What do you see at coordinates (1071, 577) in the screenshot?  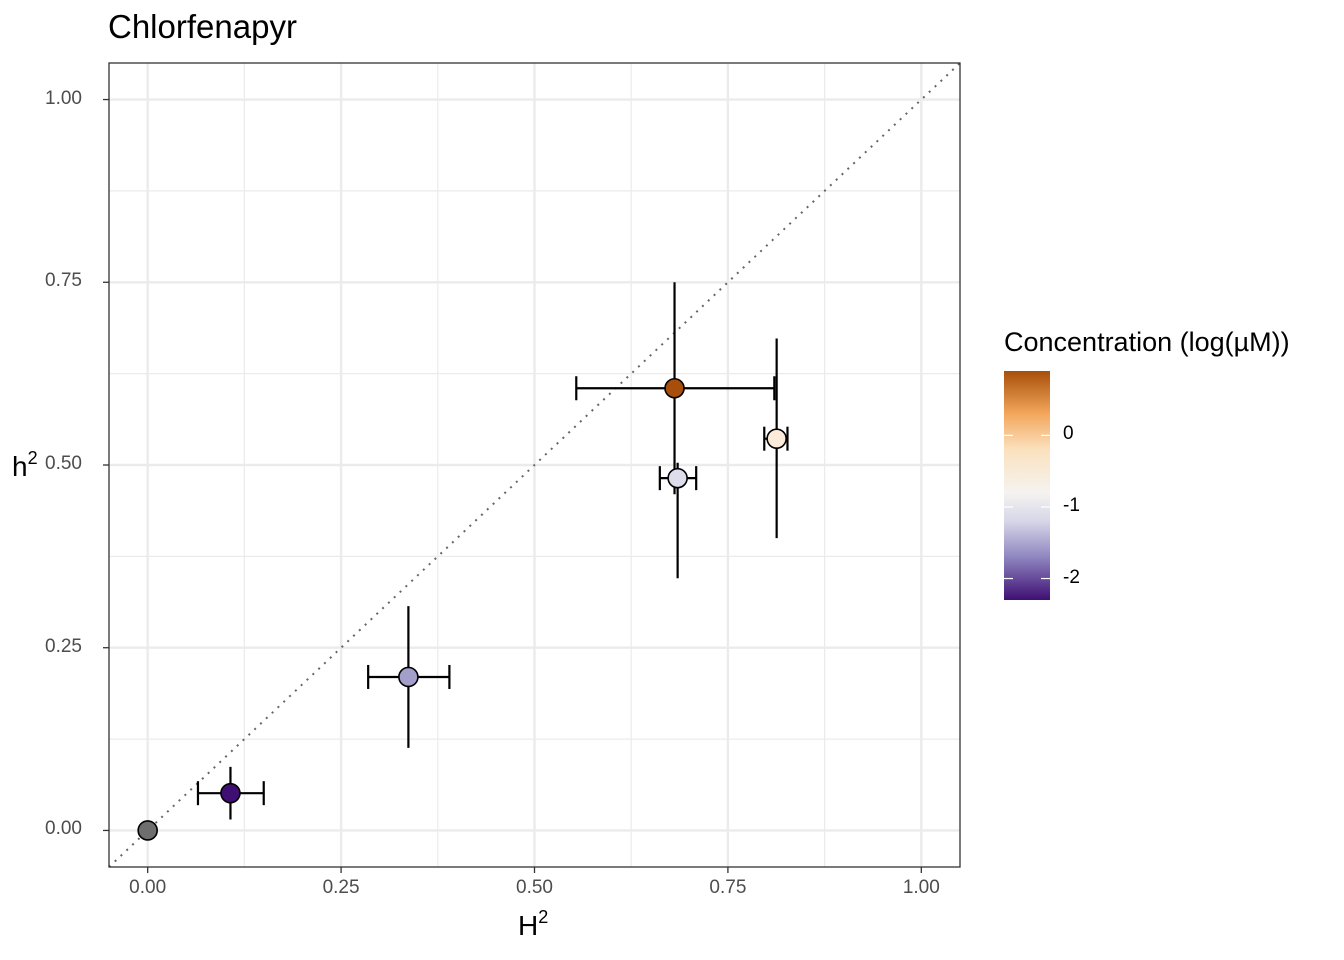 I see `legend-tick-label: -2` at bounding box center [1071, 577].